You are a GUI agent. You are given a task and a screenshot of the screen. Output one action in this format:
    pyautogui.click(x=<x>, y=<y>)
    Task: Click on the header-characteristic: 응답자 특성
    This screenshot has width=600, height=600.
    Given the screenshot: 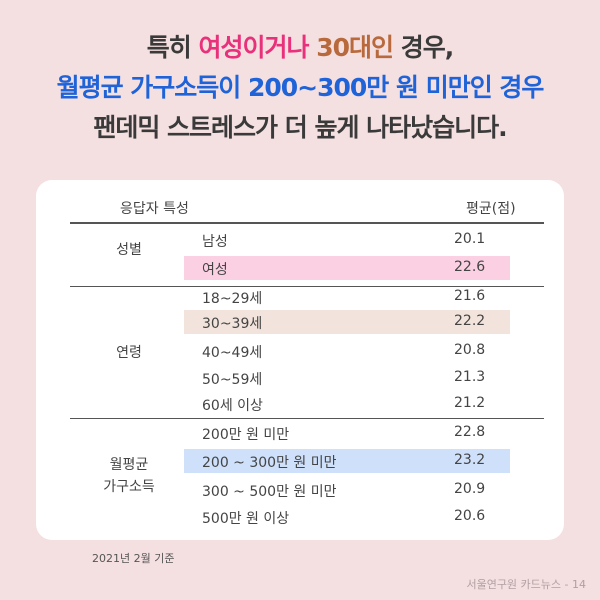 What is the action you would take?
    pyautogui.click(x=154, y=209)
    